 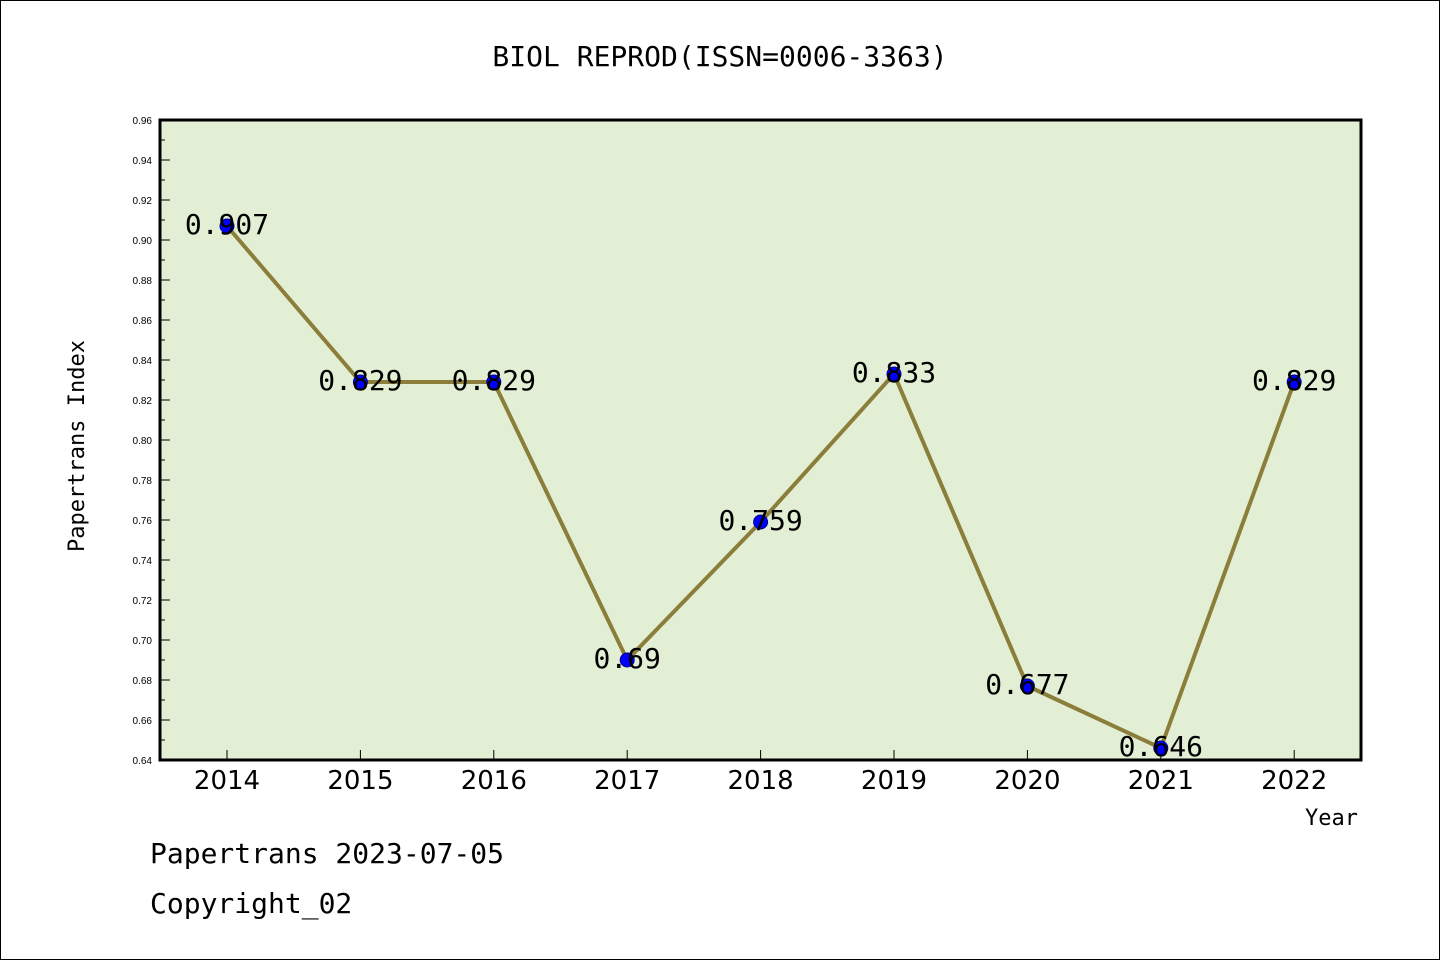 I want to click on x-tick-label: 2015, so click(x=360, y=781).